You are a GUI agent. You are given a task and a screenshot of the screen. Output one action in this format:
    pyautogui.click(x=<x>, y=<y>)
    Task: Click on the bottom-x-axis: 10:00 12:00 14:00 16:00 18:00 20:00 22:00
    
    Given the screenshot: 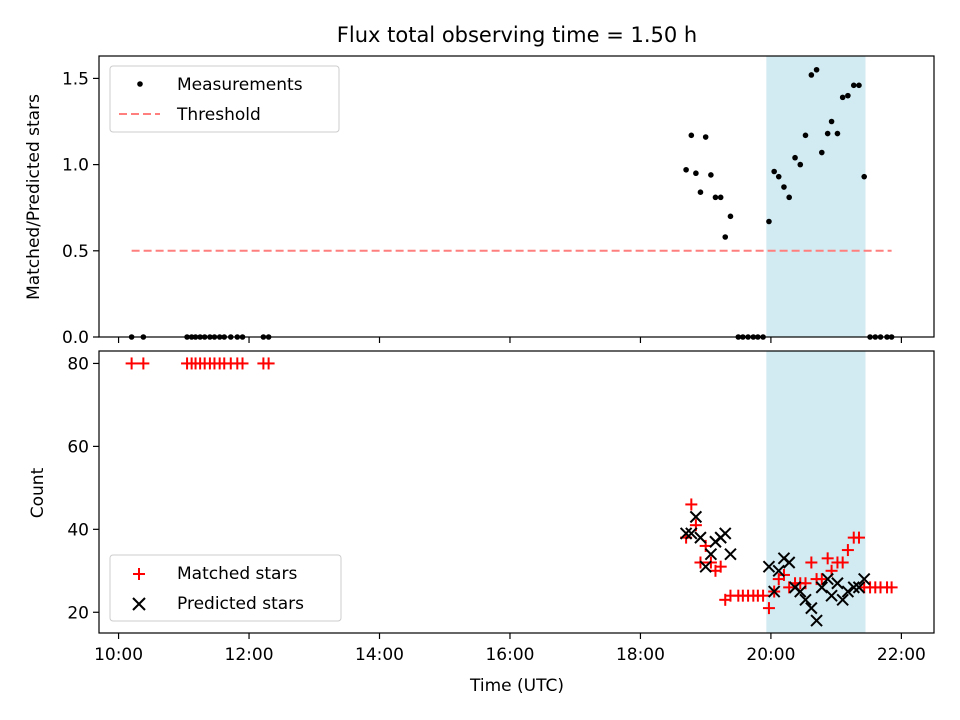 What is the action you would take?
    pyautogui.click(x=510, y=649)
    